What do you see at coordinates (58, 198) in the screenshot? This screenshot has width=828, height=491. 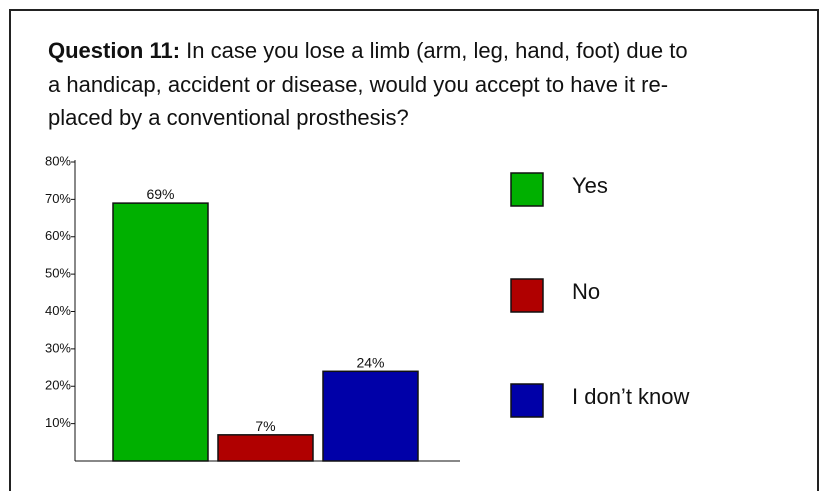 I see `y-tick-label: 70%` at bounding box center [58, 198].